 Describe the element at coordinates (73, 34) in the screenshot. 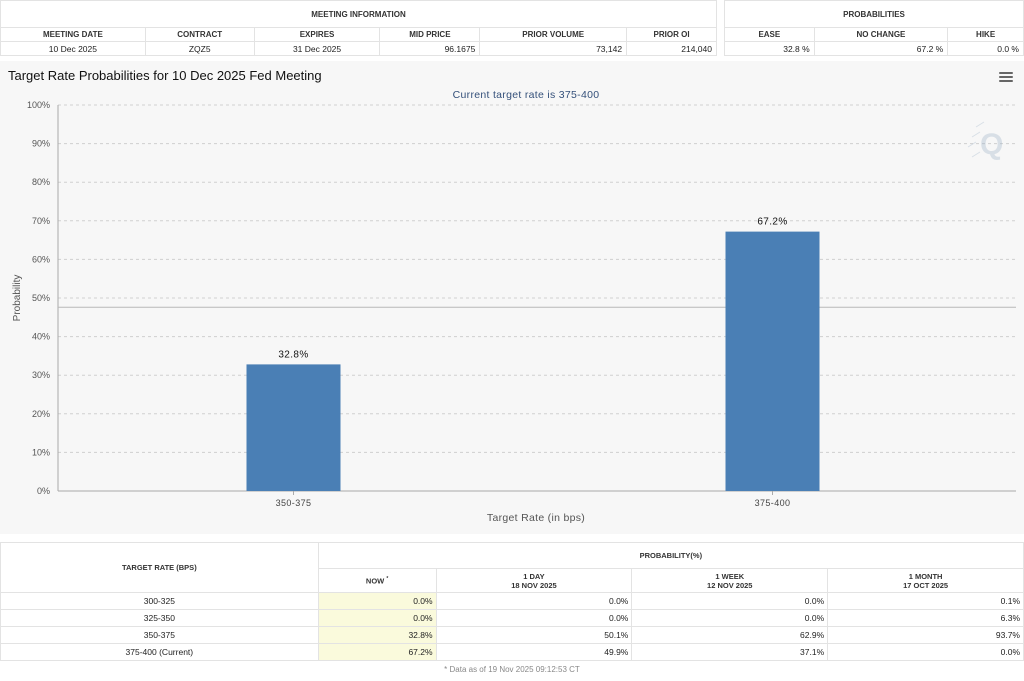

I see `meeting-date-header: MEETING DATE` at that location.